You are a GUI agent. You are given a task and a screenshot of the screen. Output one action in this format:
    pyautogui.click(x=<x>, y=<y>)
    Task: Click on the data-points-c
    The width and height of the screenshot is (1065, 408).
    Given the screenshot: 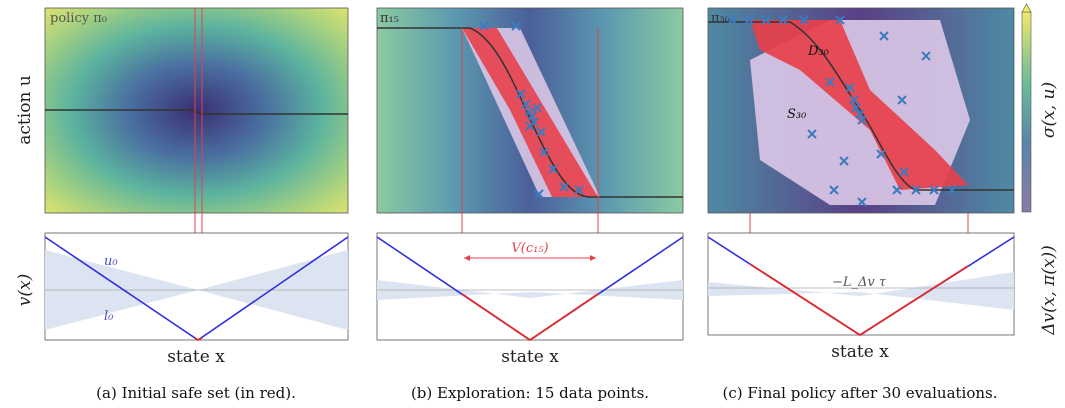 What is the action you would take?
    pyautogui.click(x=842, y=111)
    